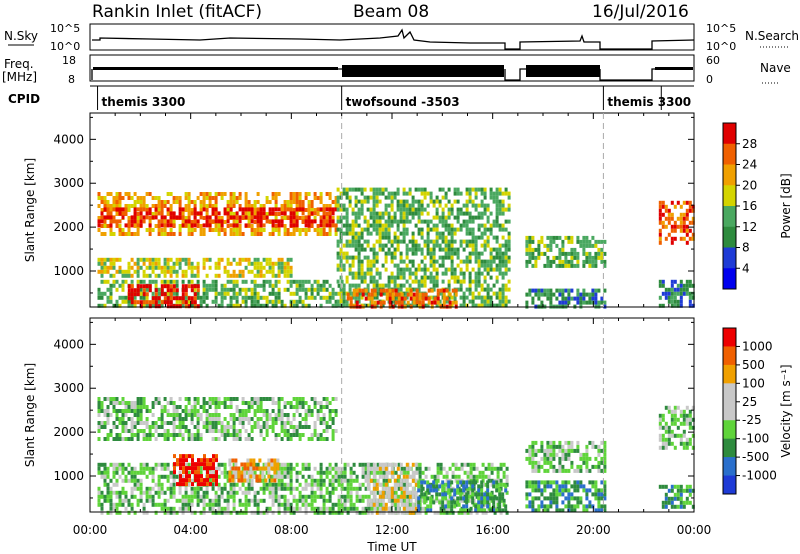 The image size is (800, 554). I want to click on freq-label: Freq., so click(19, 64).